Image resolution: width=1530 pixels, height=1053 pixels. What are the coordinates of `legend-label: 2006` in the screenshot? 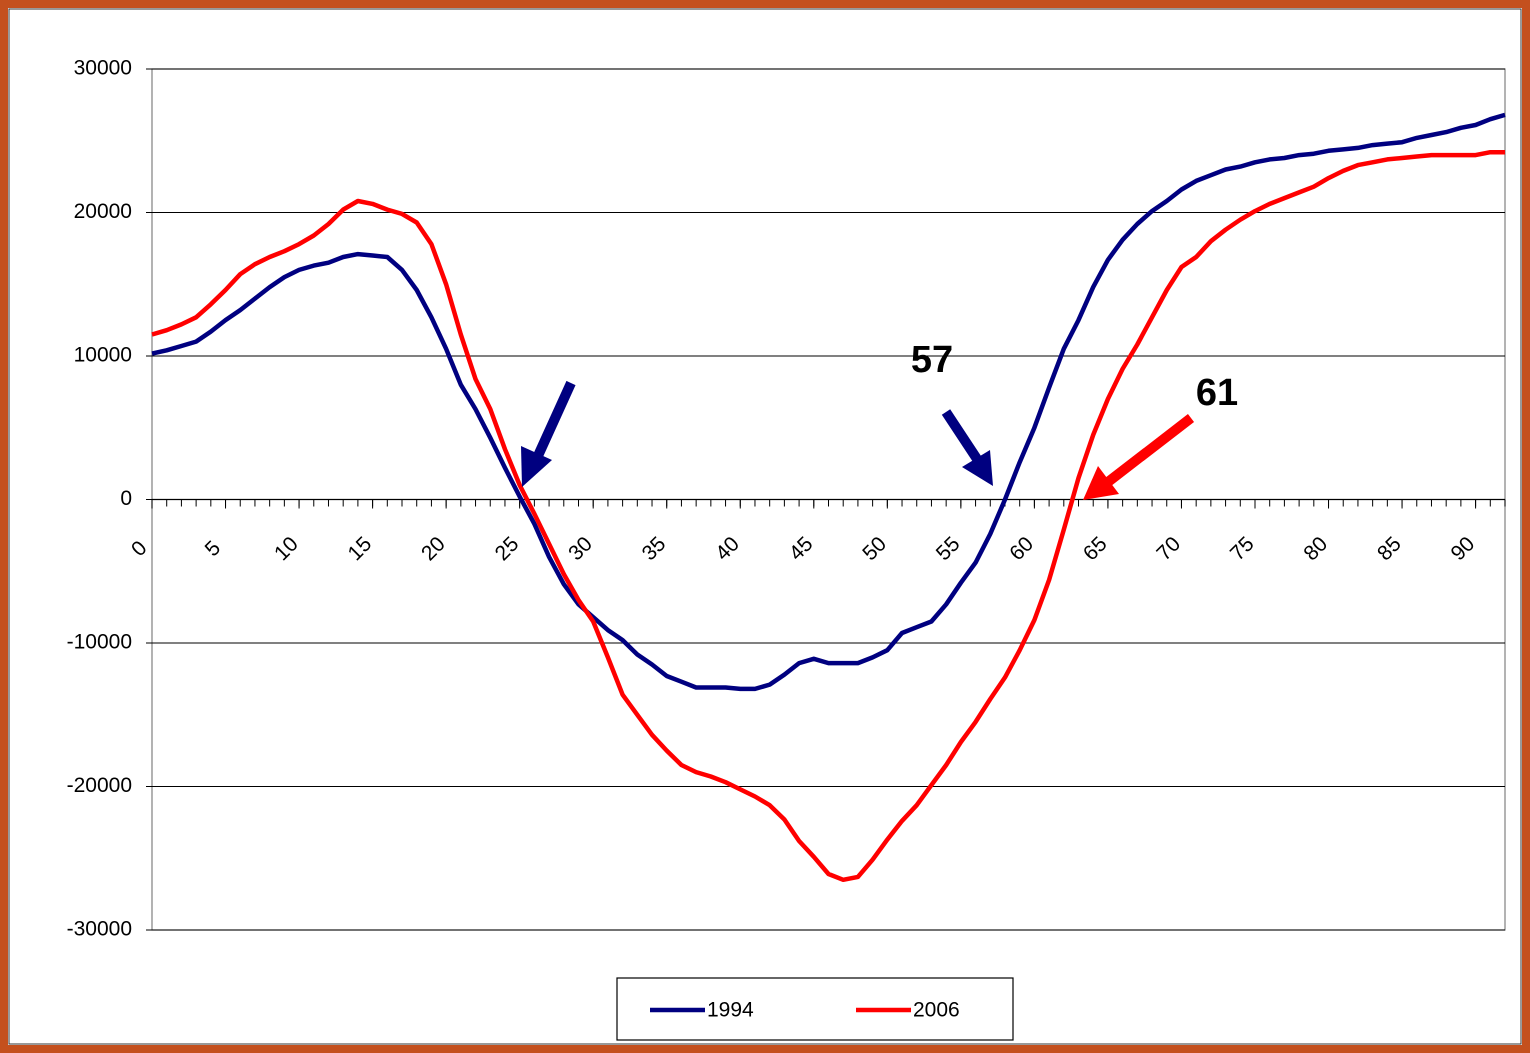 It's located at (936, 1010).